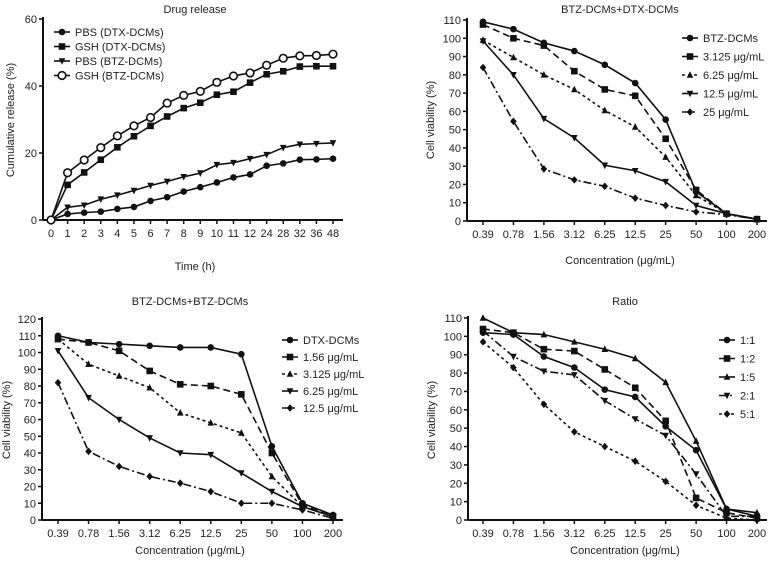  Describe the element at coordinates (34, 221) in the screenshot. I see `y-tick-label: 0` at that location.